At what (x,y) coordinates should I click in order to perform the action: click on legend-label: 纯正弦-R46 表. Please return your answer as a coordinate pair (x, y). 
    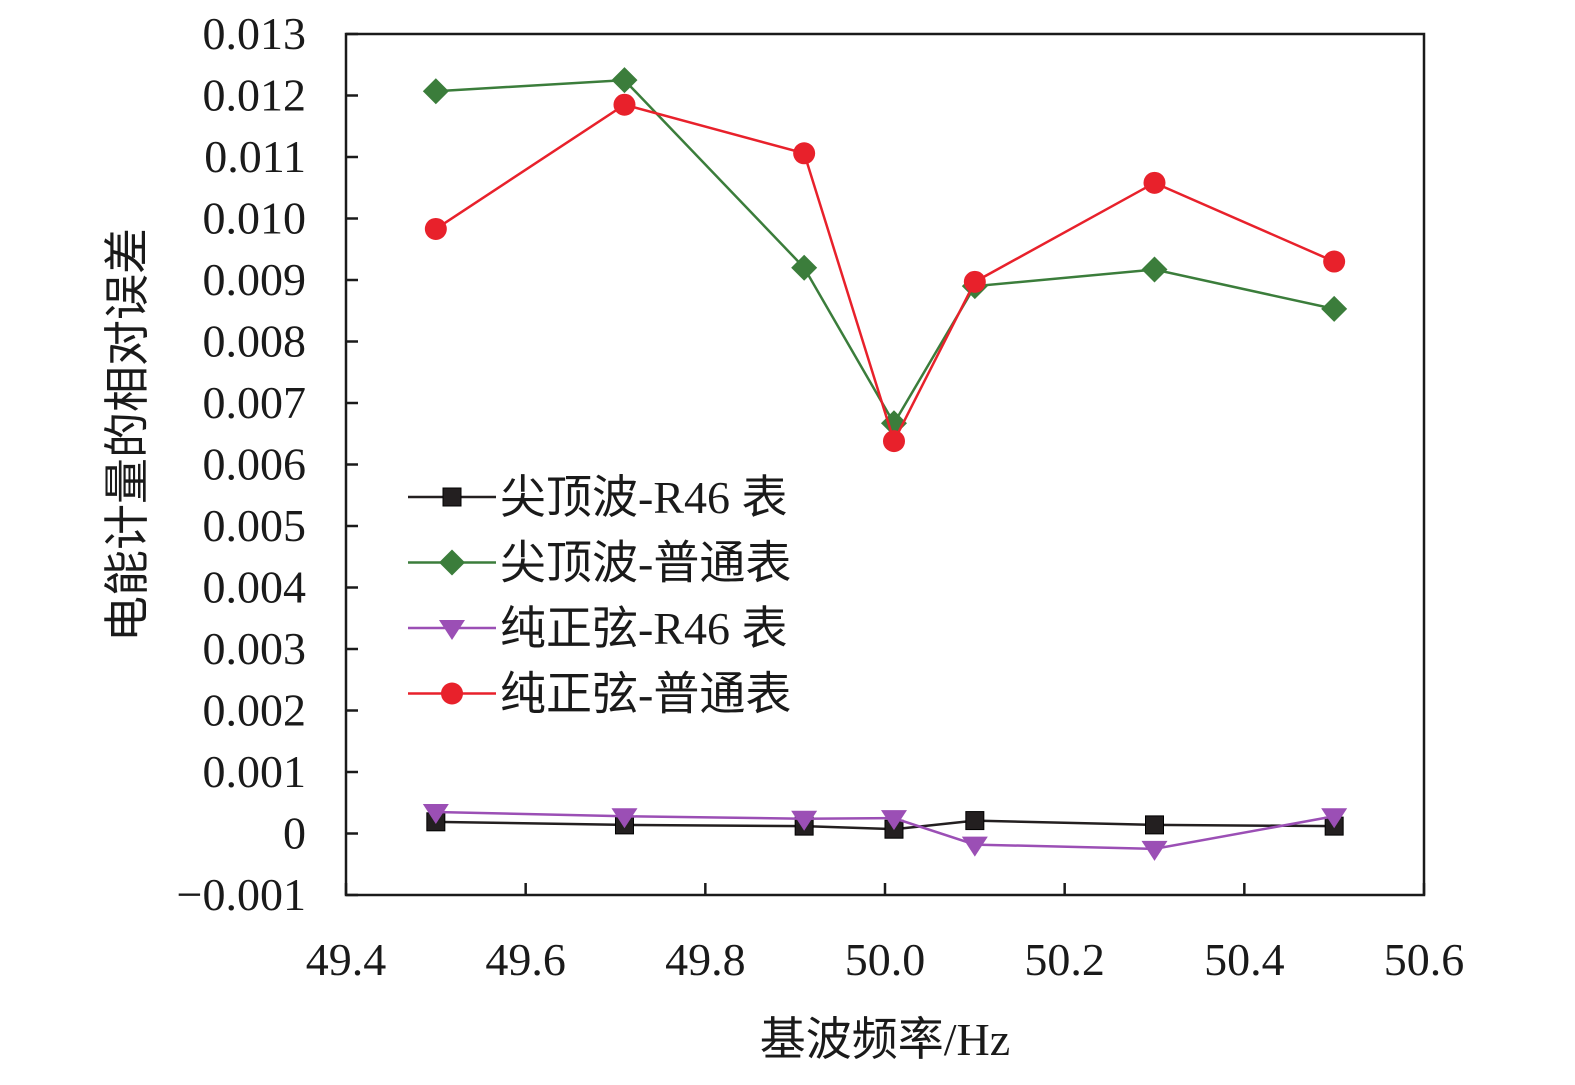
    Looking at the image, I should click on (644, 628).